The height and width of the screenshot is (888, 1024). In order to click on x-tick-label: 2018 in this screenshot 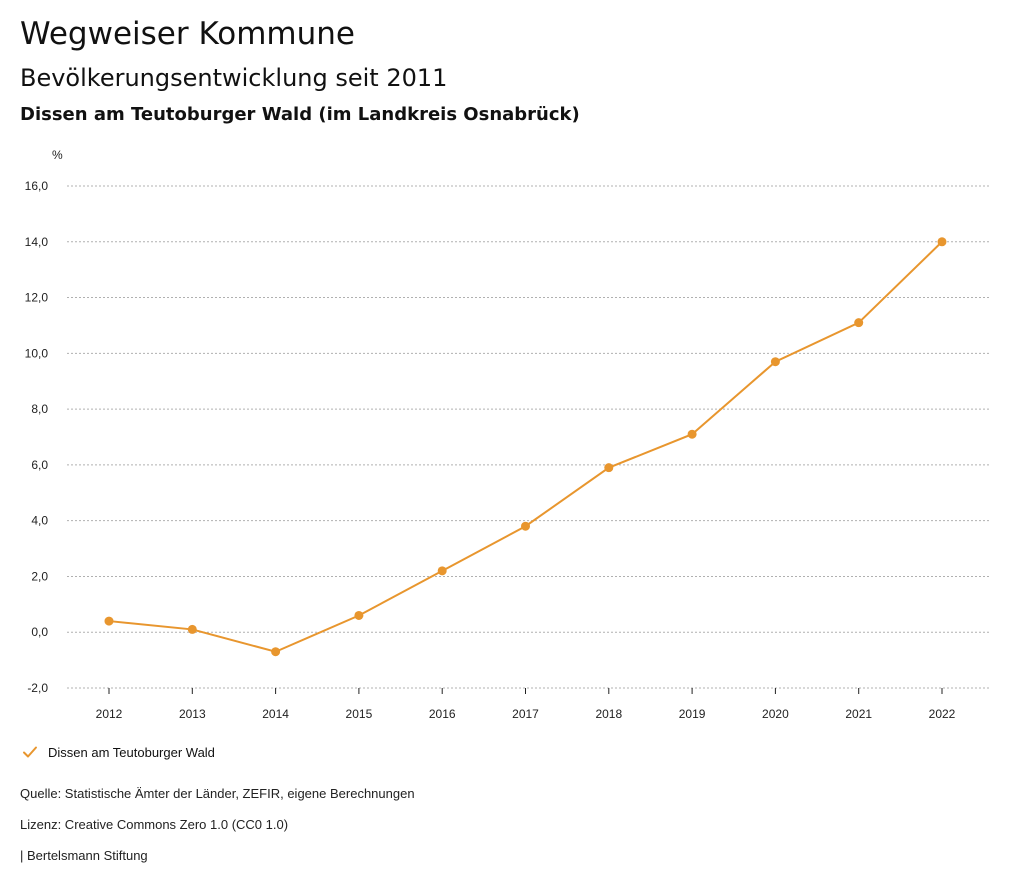, I will do `click(608, 714)`.